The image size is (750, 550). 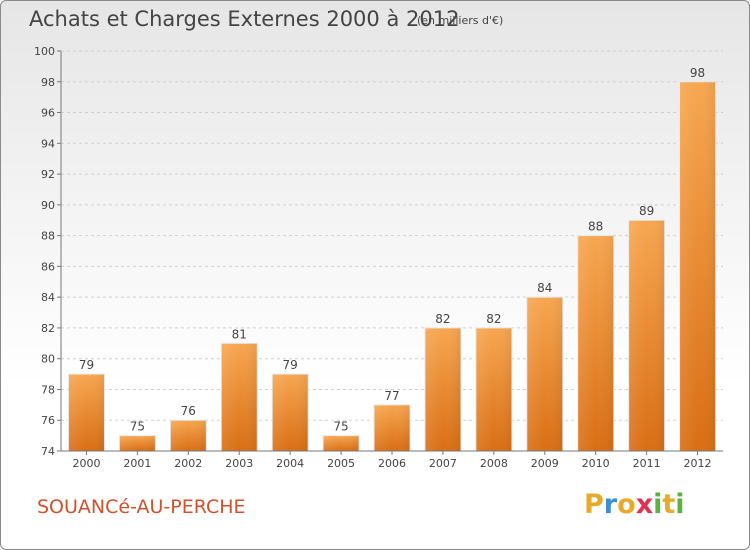 I want to click on y-tick-label: 90, so click(x=48, y=205).